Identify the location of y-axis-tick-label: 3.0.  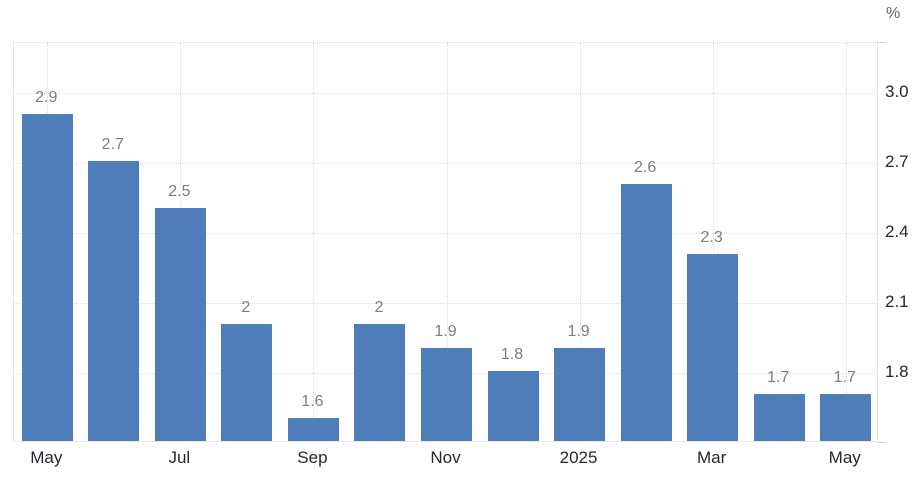
(897, 92).